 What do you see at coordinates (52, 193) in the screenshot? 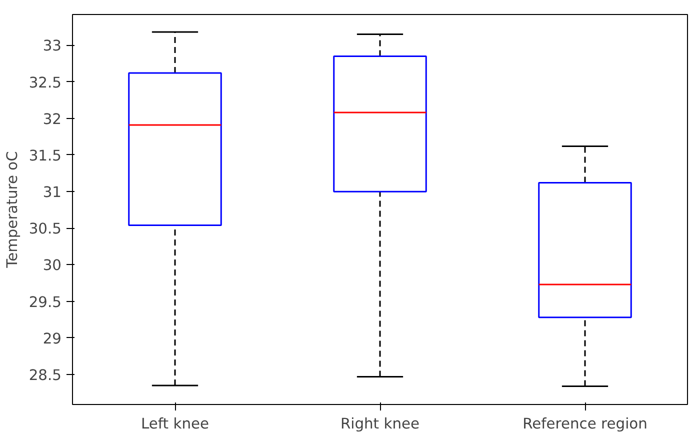
I see `y-tick-label: 31` at bounding box center [52, 193].